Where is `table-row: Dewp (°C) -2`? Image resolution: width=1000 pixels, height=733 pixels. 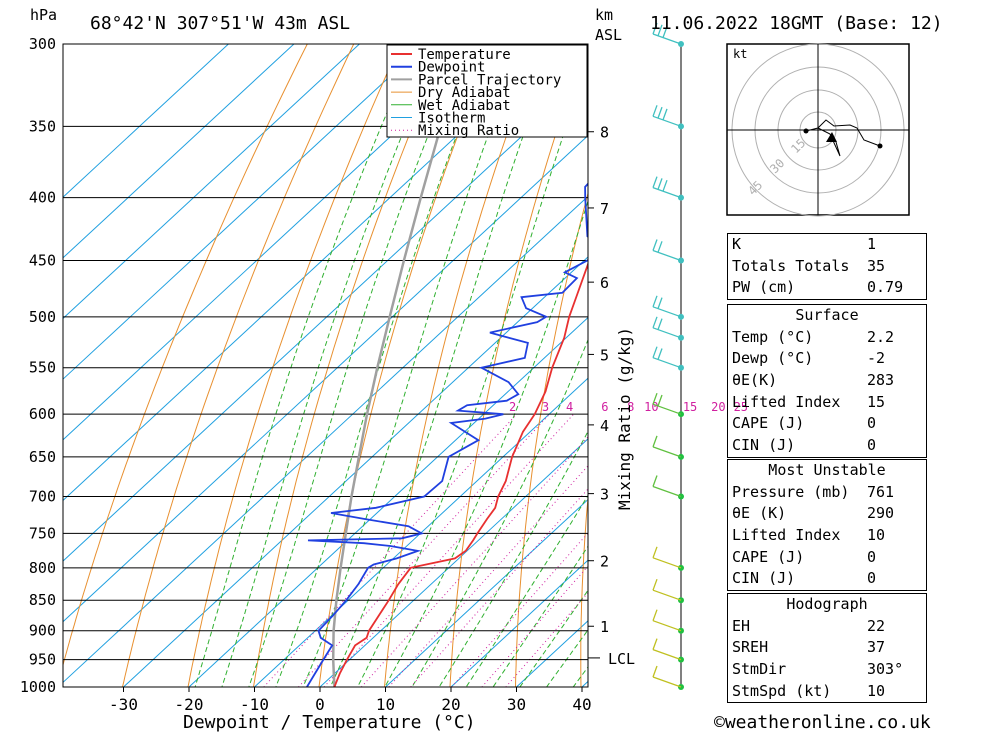
table-row: Dewp (°C) -2 is located at coordinates (827, 359).